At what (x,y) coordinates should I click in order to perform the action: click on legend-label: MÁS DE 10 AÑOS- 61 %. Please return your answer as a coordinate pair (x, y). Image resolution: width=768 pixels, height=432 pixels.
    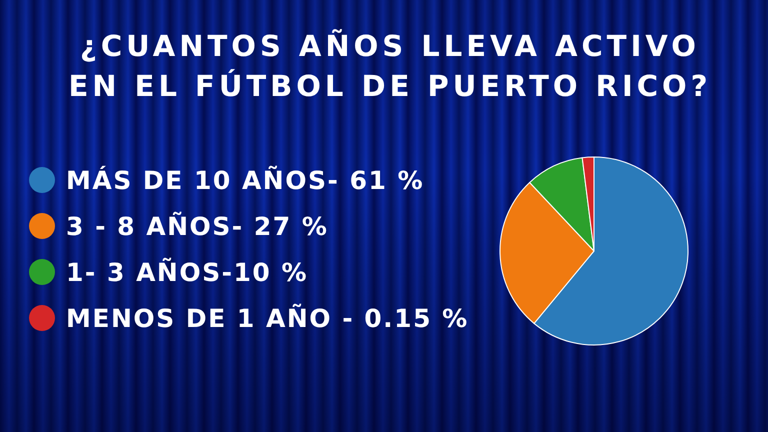
    Looking at the image, I should click on (245, 180).